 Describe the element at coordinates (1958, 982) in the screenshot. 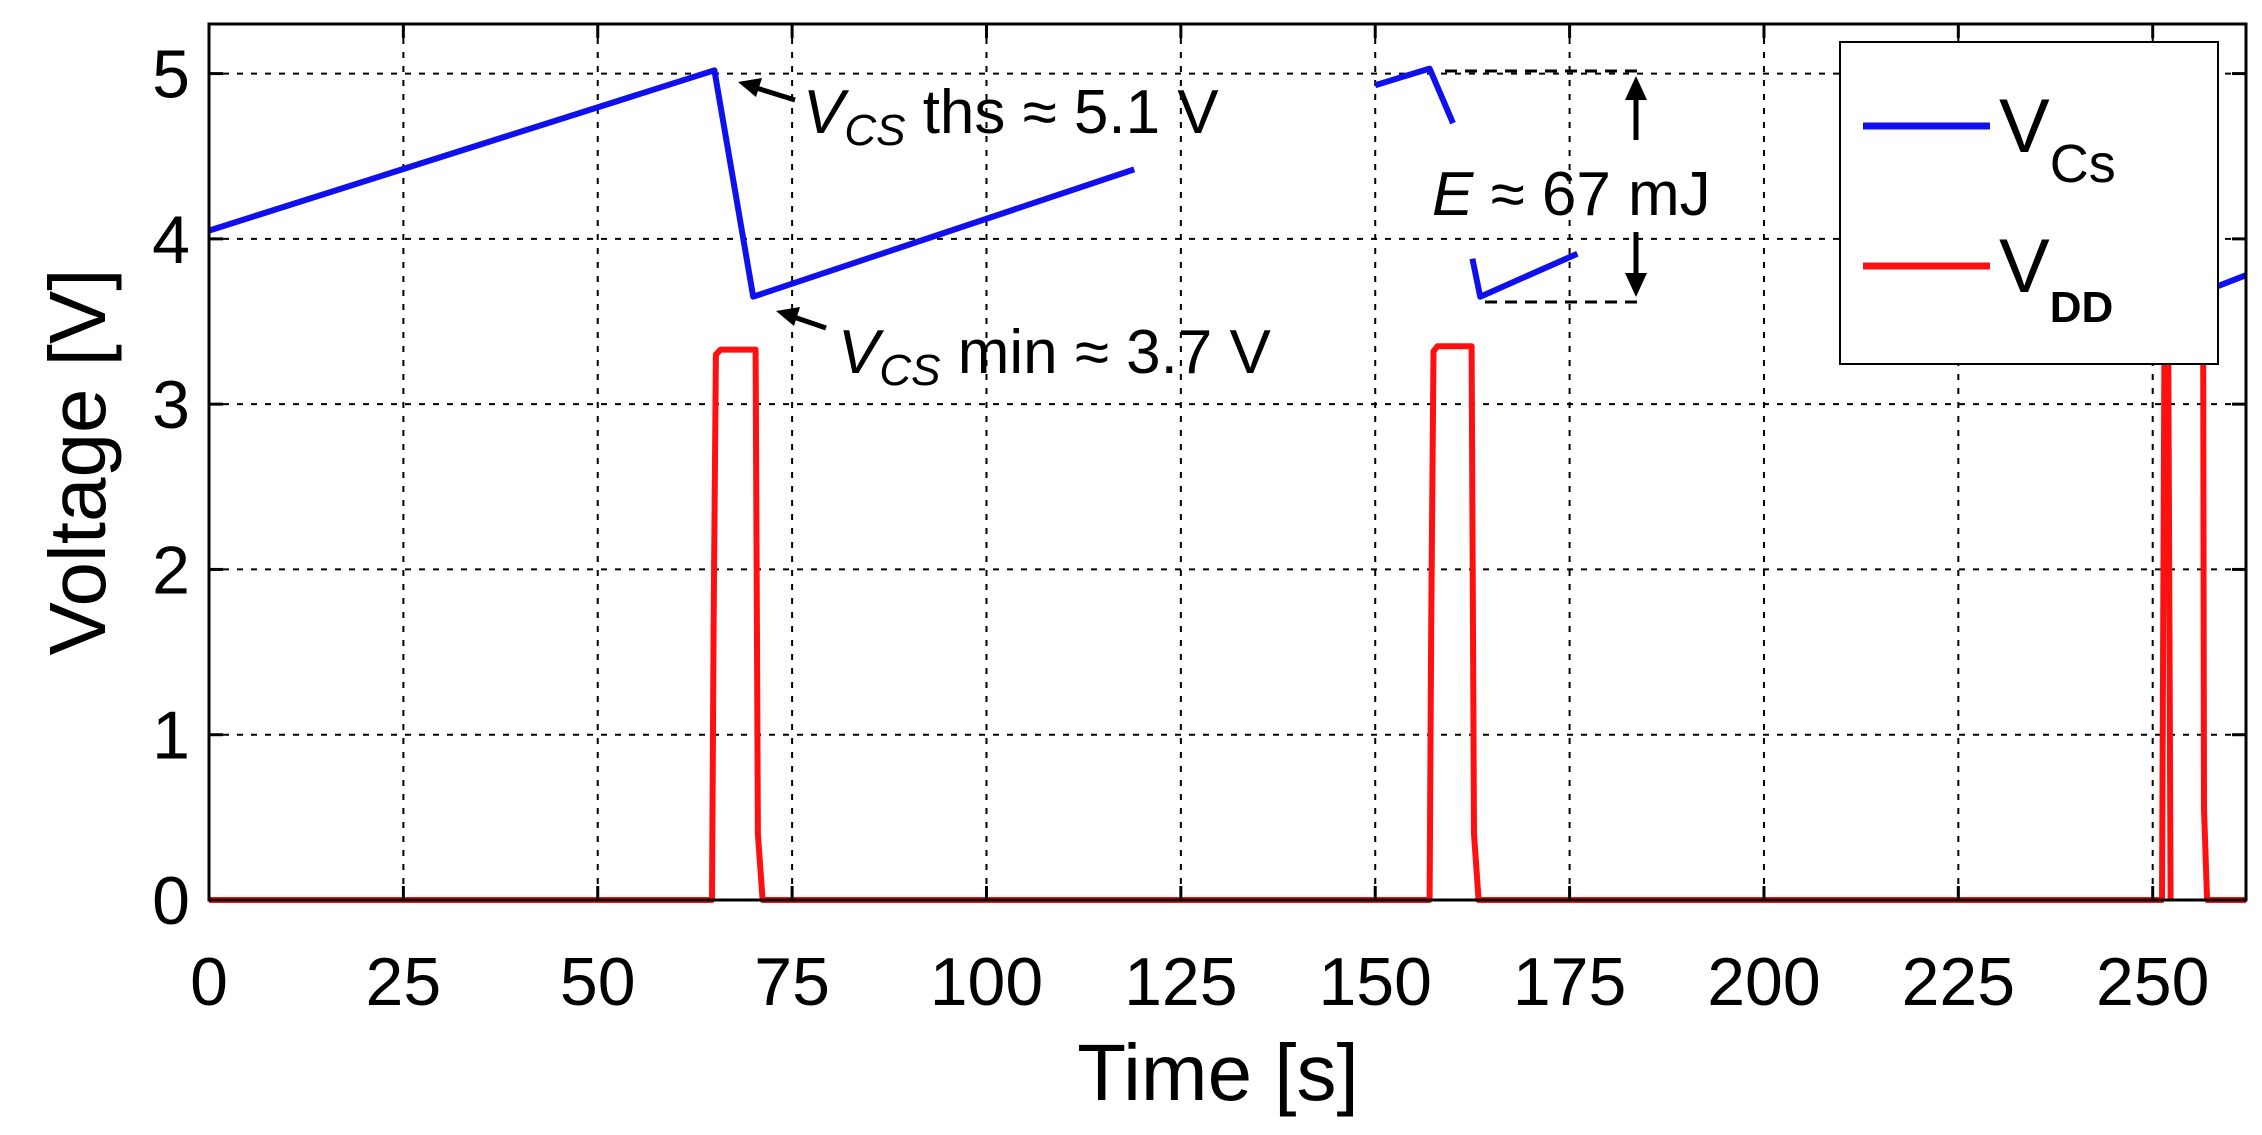

I see `x-tick-label: 225` at that location.